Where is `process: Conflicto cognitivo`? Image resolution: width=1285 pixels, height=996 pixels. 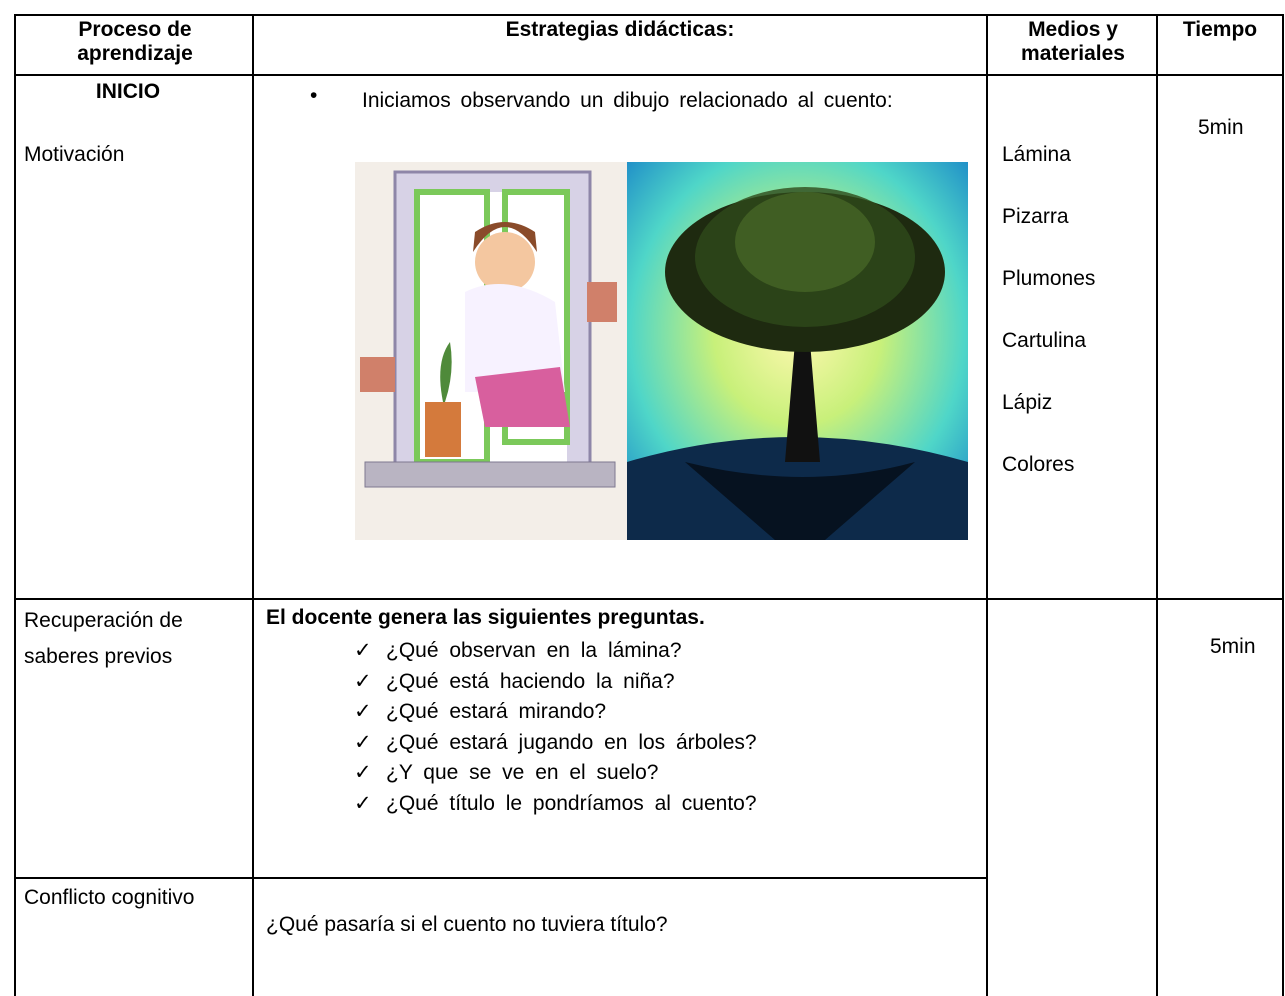 process: Conflicto cognitivo is located at coordinates (109, 897).